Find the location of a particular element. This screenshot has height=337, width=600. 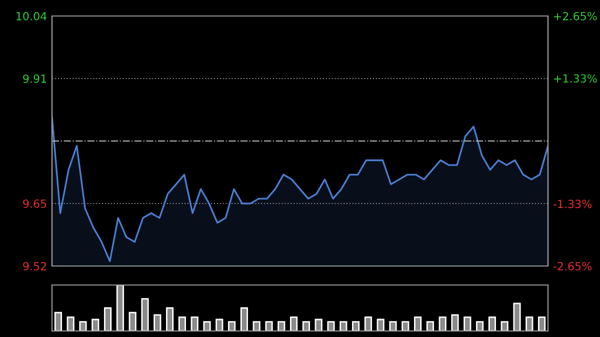

y-tick-label: 9.91 is located at coordinates (34, 78).